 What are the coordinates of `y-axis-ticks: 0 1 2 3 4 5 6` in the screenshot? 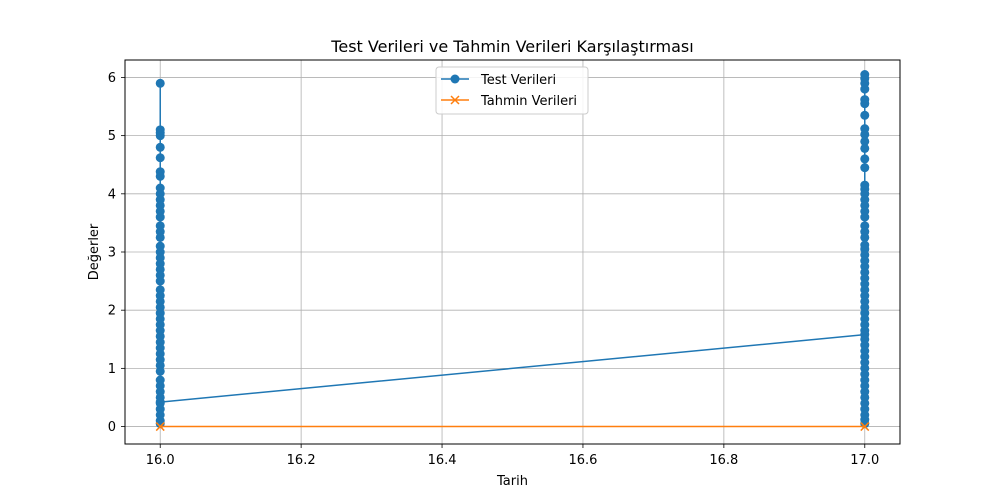 It's located at (116, 253).